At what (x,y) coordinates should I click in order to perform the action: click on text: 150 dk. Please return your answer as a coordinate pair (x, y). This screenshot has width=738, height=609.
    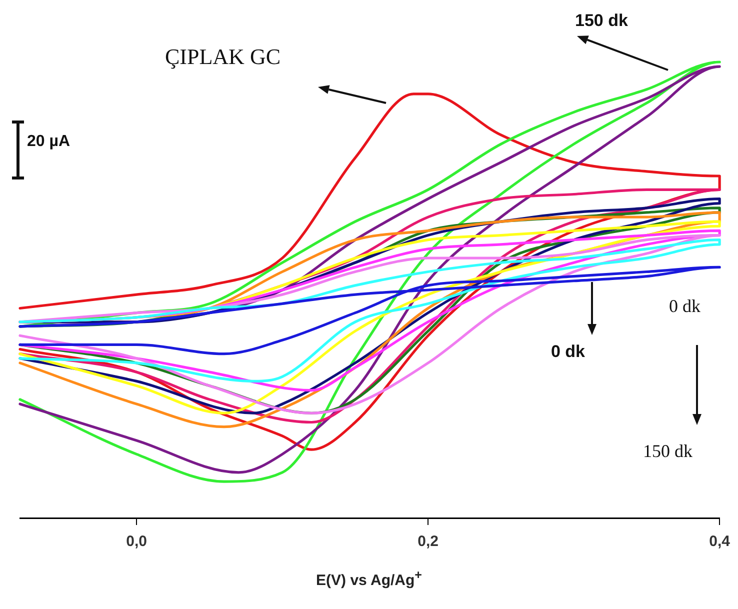
    Looking at the image, I should click on (601, 20).